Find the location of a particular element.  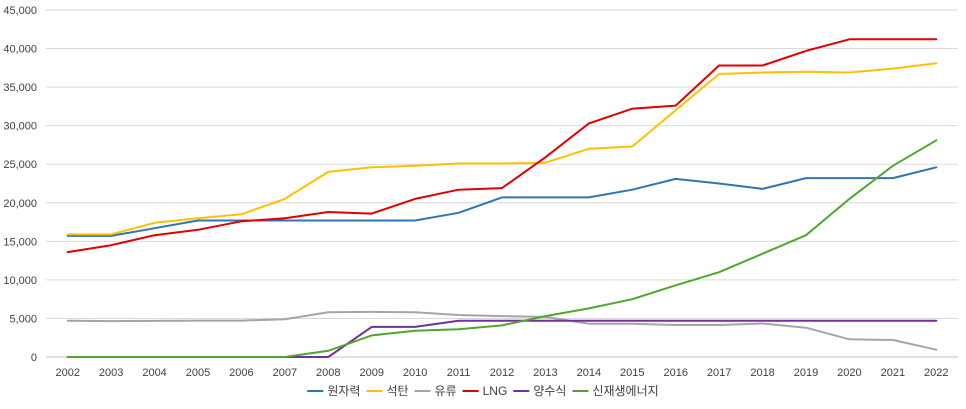

x-tick-label: 2005 is located at coordinates (198, 373).